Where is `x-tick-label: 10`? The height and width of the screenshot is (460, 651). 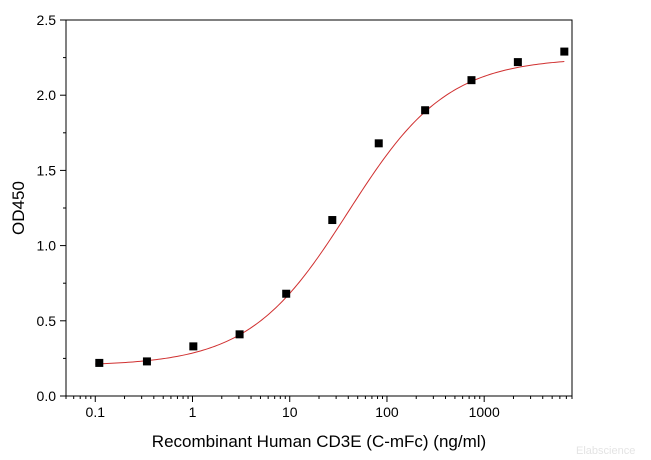
x-tick-label: 10 is located at coordinates (290, 412).